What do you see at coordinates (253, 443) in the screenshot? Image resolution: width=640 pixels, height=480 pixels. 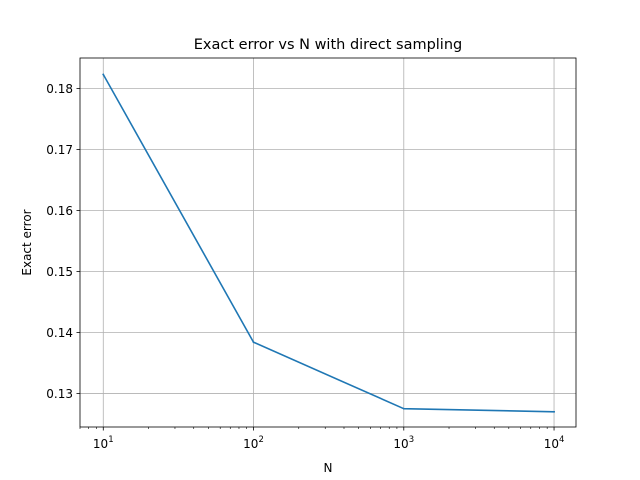 I see `x-tick-label: 10²` at bounding box center [253, 443].